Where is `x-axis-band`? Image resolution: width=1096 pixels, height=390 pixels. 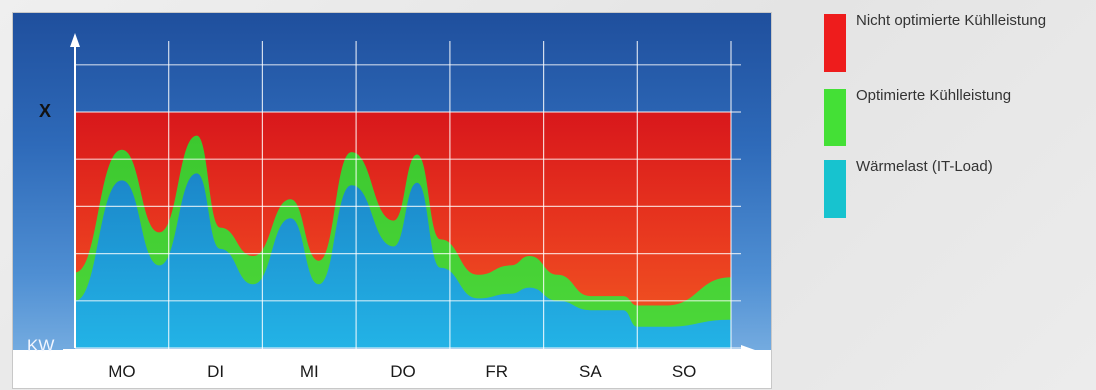
x-axis-band is located at coordinates (392, 369).